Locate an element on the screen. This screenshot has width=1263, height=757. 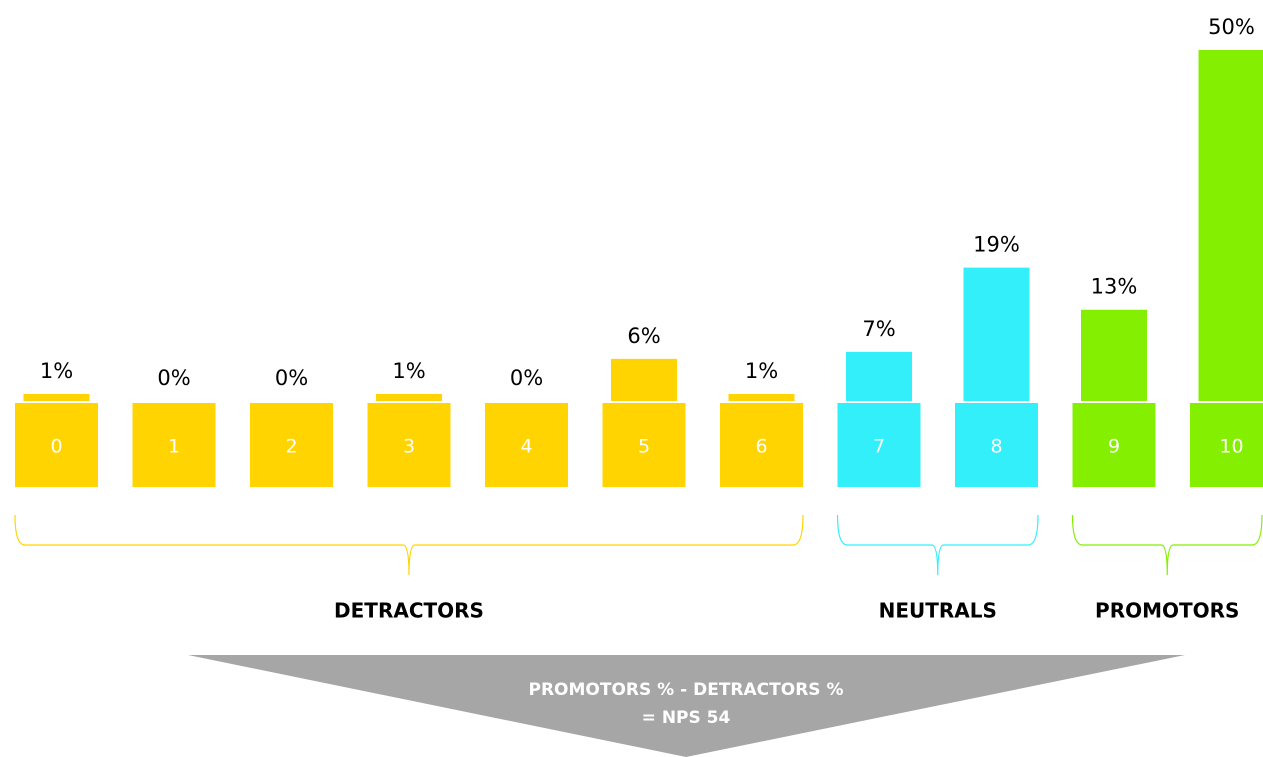
category-label: 3 is located at coordinates (409, 447).